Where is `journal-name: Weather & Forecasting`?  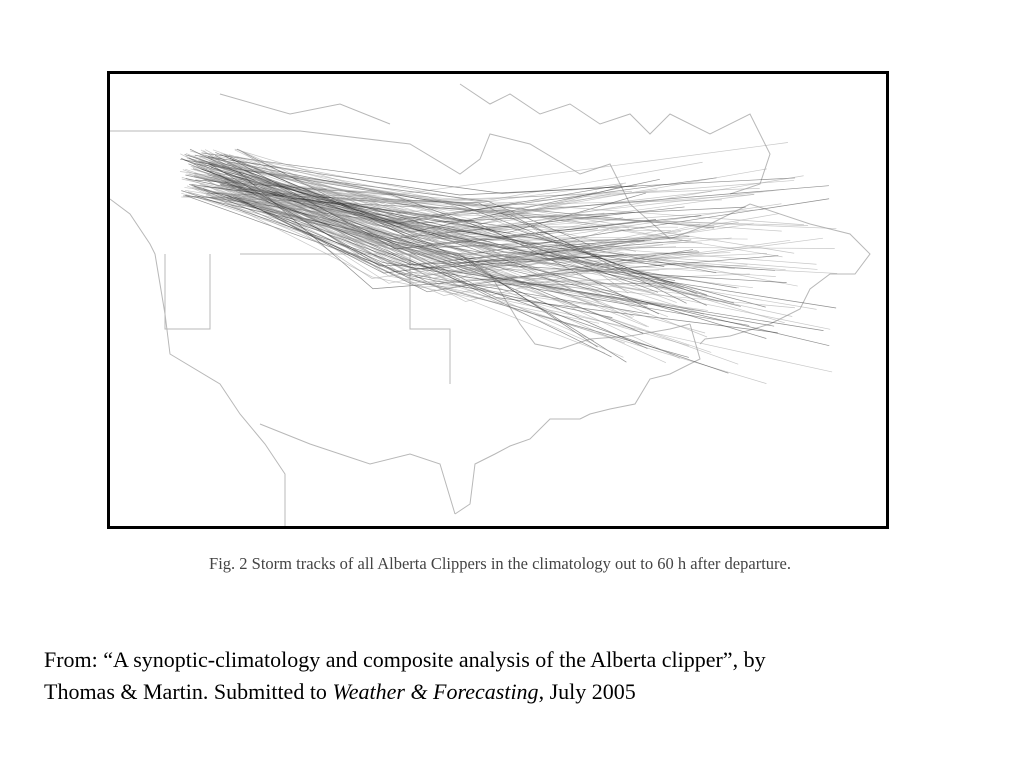 journal-name: Weather & Forecasting is located at coordinates (435, 691).